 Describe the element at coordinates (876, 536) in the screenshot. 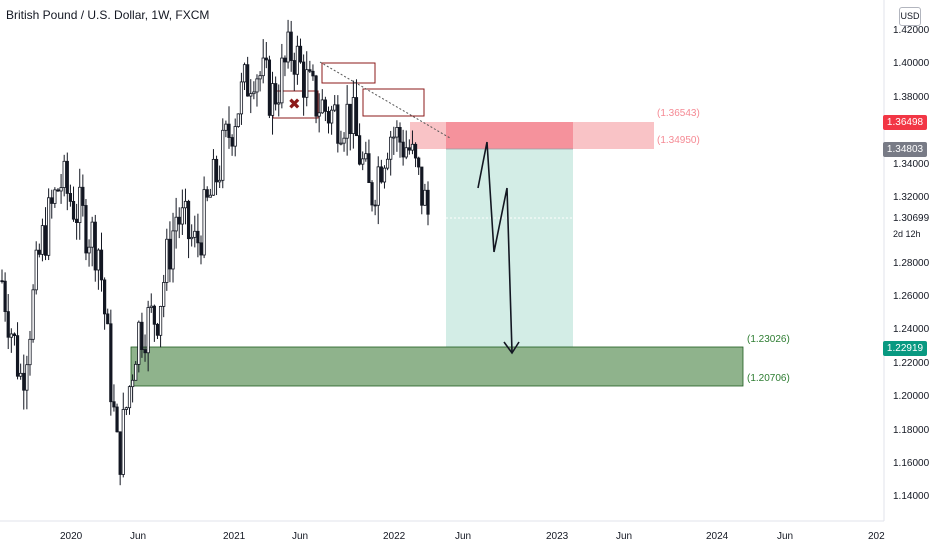

I see `time-tick: 202` at that location.